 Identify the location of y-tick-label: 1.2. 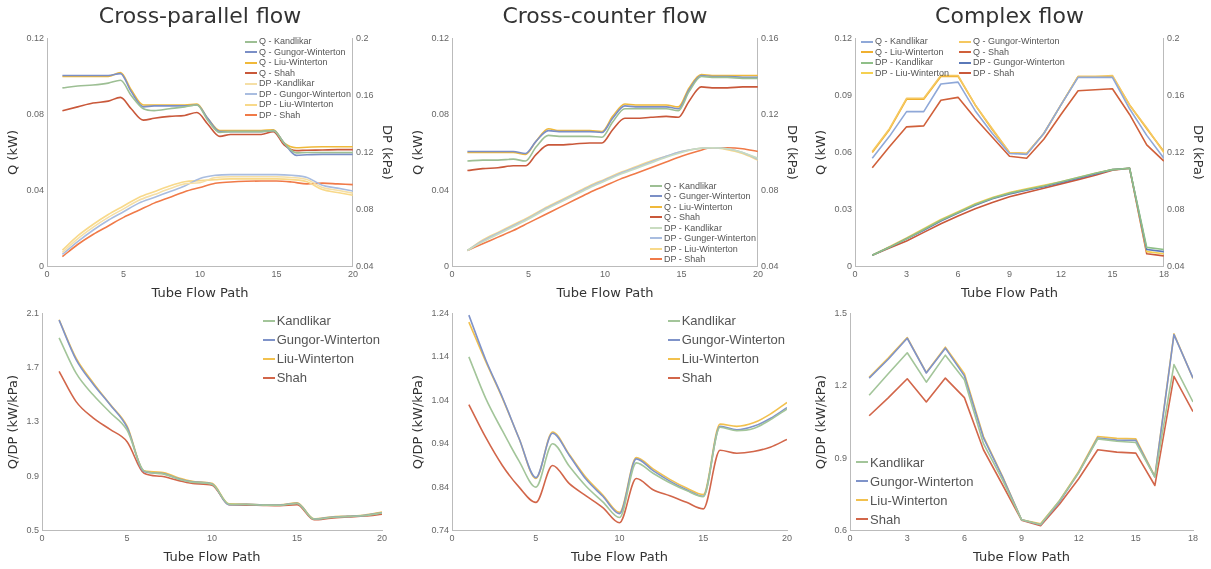
(841, 385).